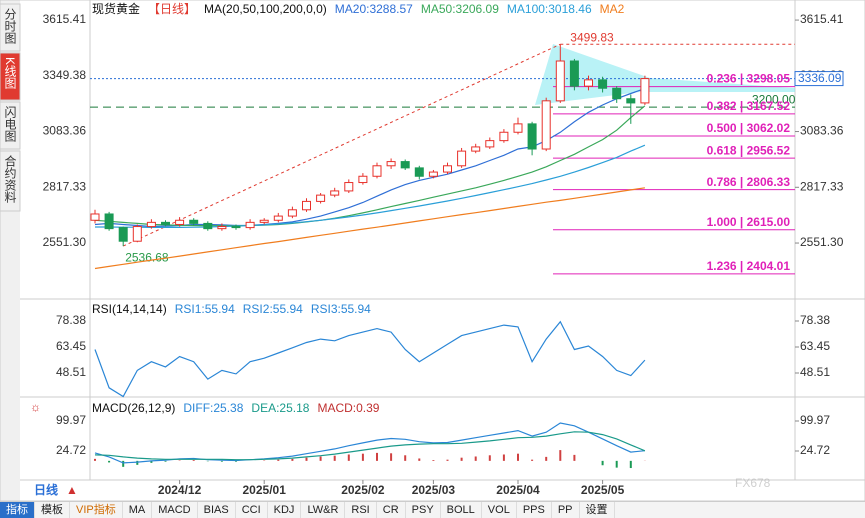 Image resolution: width=865 pixels, height=518 pixels. What do you see at coordinates (815, 372) in the screenshot?
I see `y-tick-label: 48.51` at bounding box center [815, 372].